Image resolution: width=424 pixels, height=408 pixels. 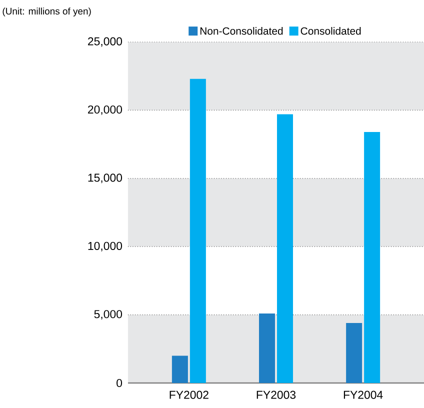 I want to click on y-tick-label: 0, so click(x=119, y=383).